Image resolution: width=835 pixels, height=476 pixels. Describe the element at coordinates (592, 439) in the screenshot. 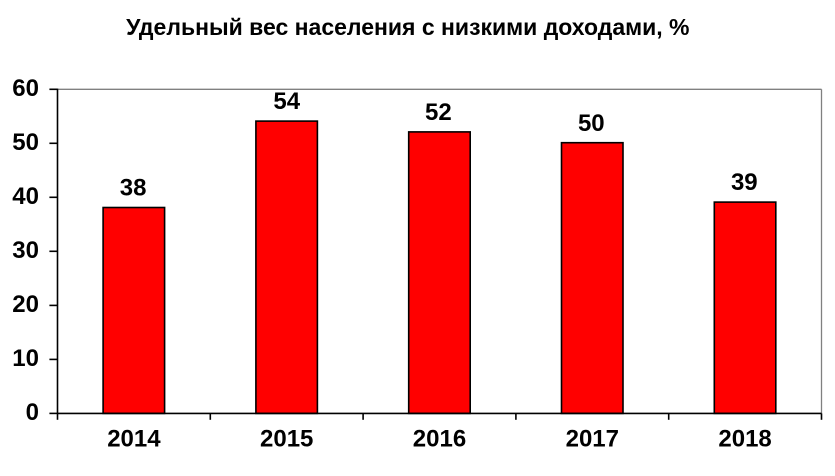

I see `svg-text: 2017` at that location.